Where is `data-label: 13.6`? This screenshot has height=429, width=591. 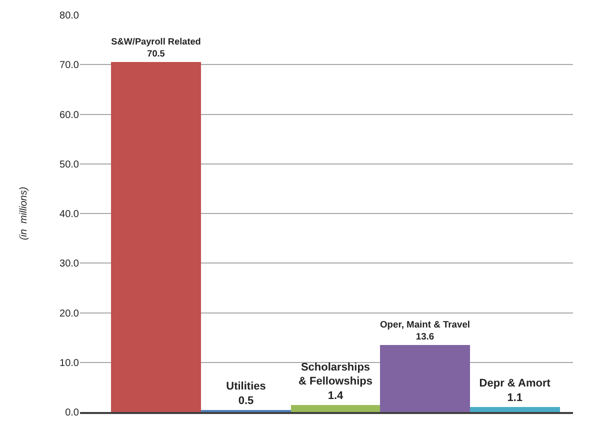
data-label: 13.6 is located at coordinates (425, 336).